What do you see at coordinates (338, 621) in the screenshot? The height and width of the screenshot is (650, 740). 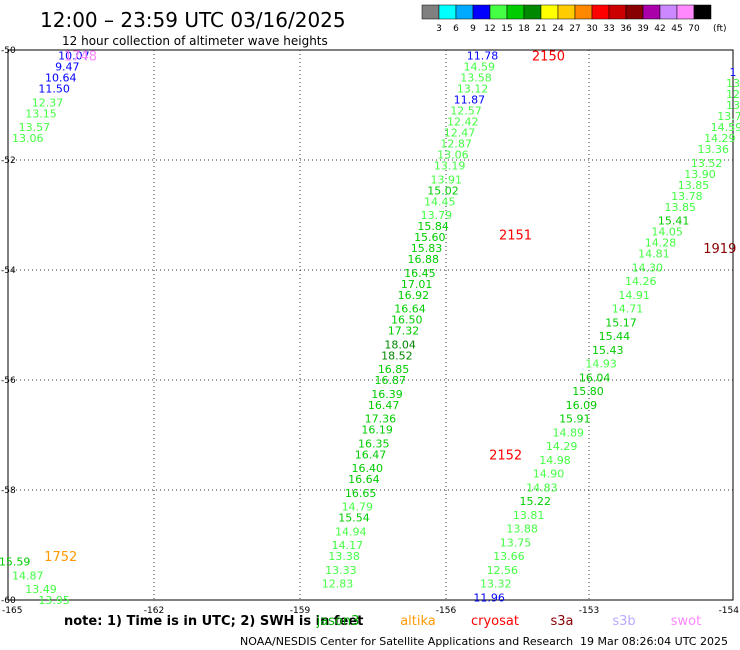 I see `legend-entry: jason3` at bounding box center [338, 621].